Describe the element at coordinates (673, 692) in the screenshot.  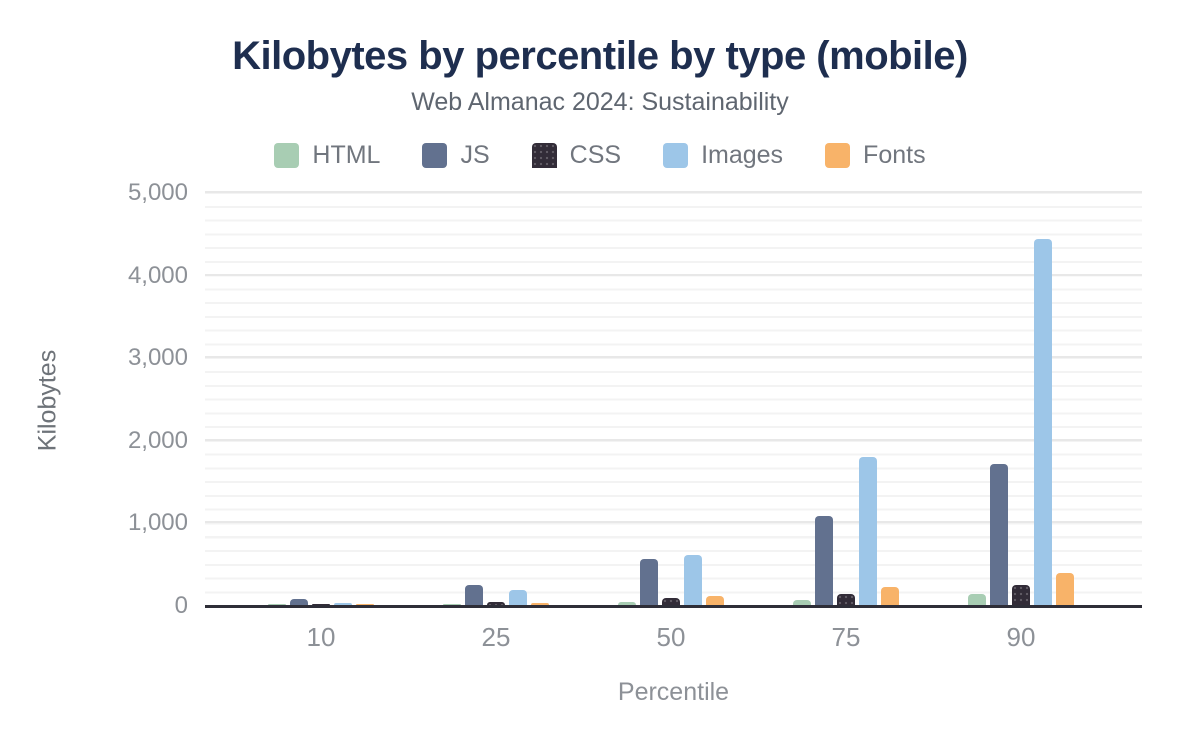
I see `x-axis-title: Percentile` at that location.